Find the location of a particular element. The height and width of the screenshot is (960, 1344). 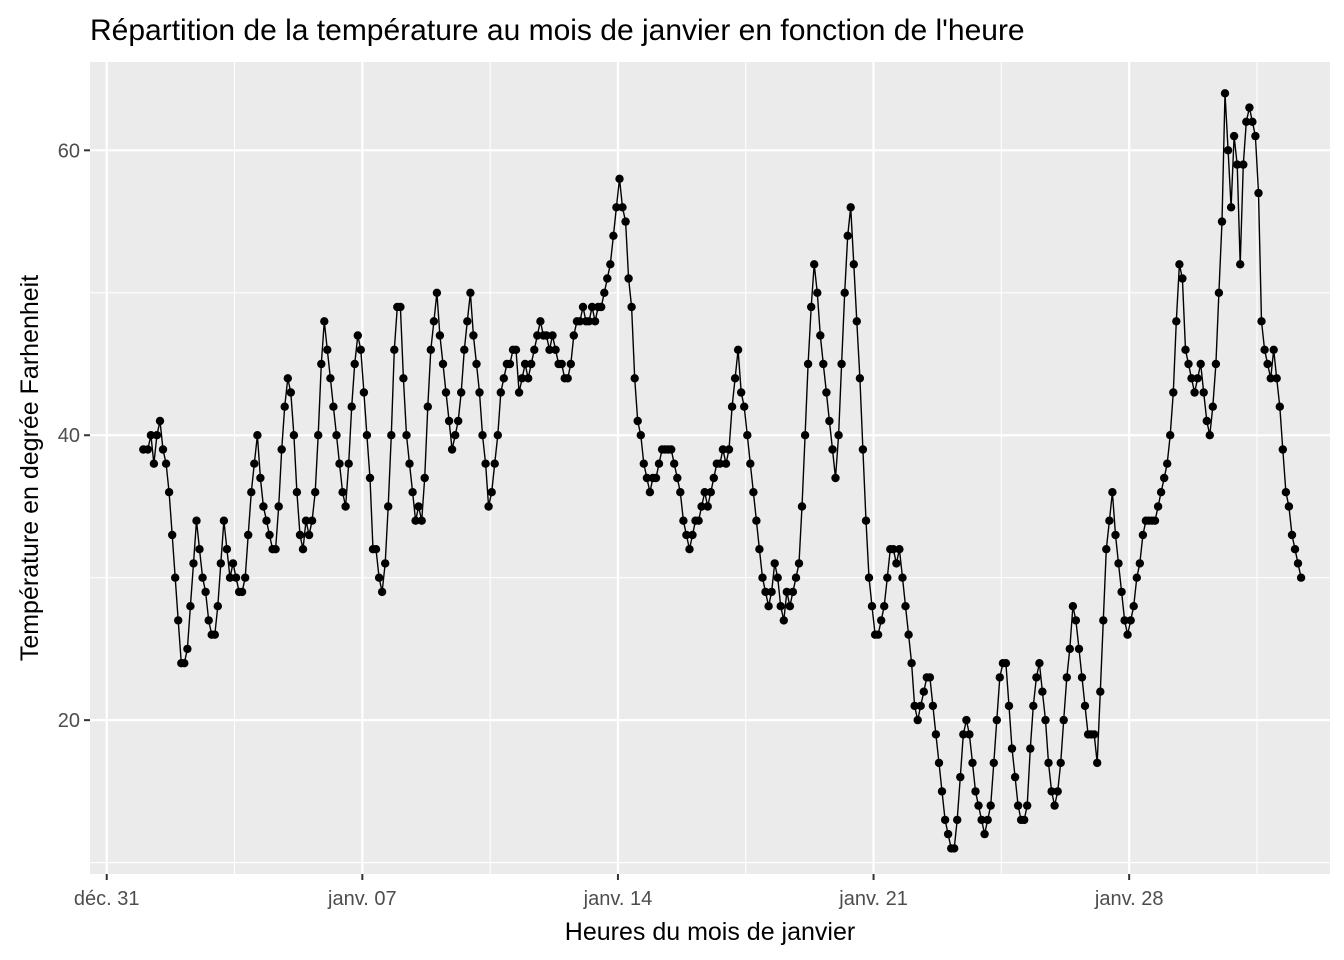

x-tick-label: janv. 21 is located at coordinates (873, 899).